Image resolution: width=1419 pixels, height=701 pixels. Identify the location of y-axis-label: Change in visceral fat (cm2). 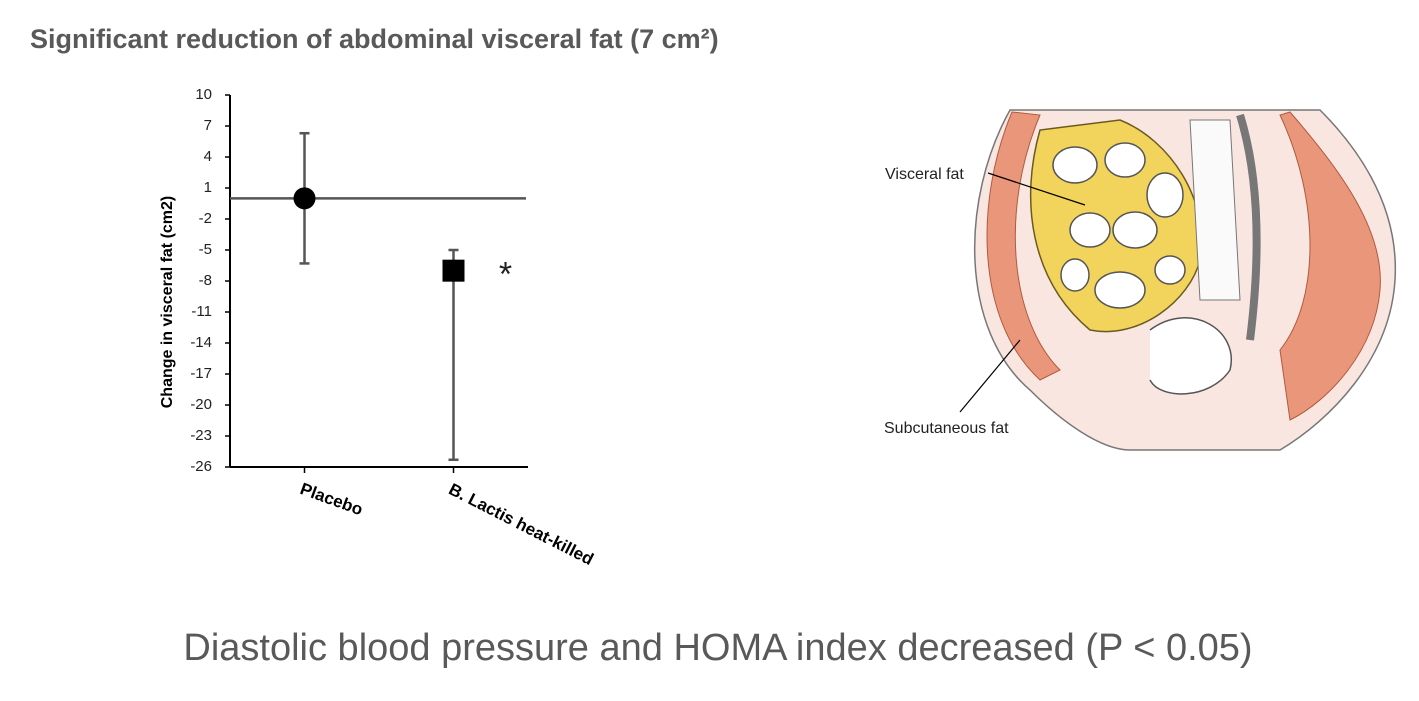
(167, 302).